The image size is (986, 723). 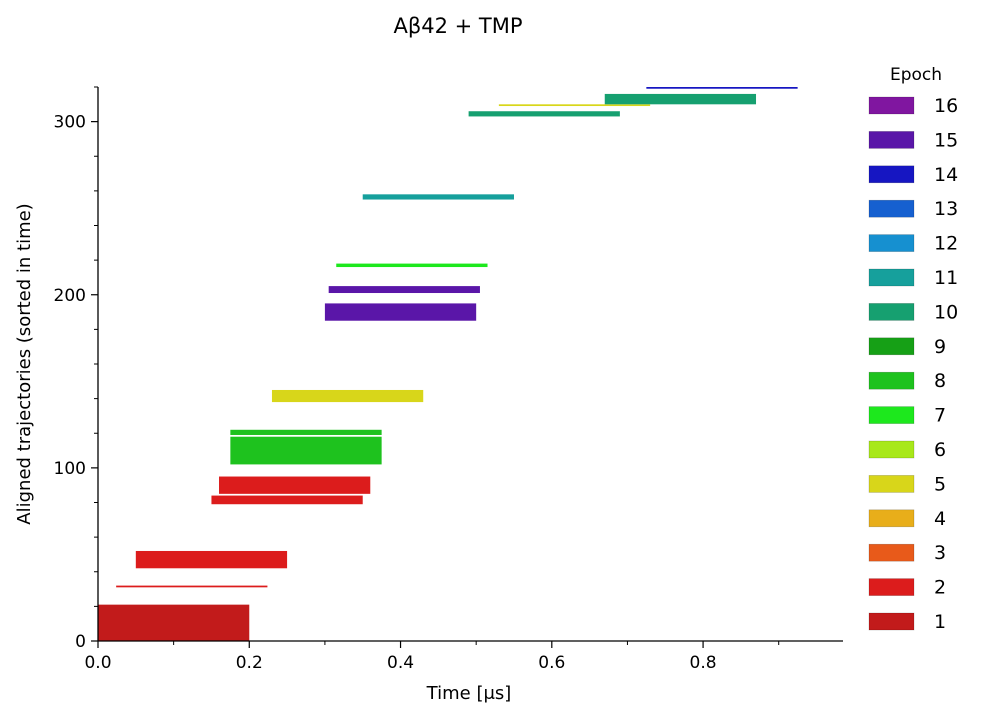 I want to click on legend-label-epoch-5: 5, so click(x=940, y=484).